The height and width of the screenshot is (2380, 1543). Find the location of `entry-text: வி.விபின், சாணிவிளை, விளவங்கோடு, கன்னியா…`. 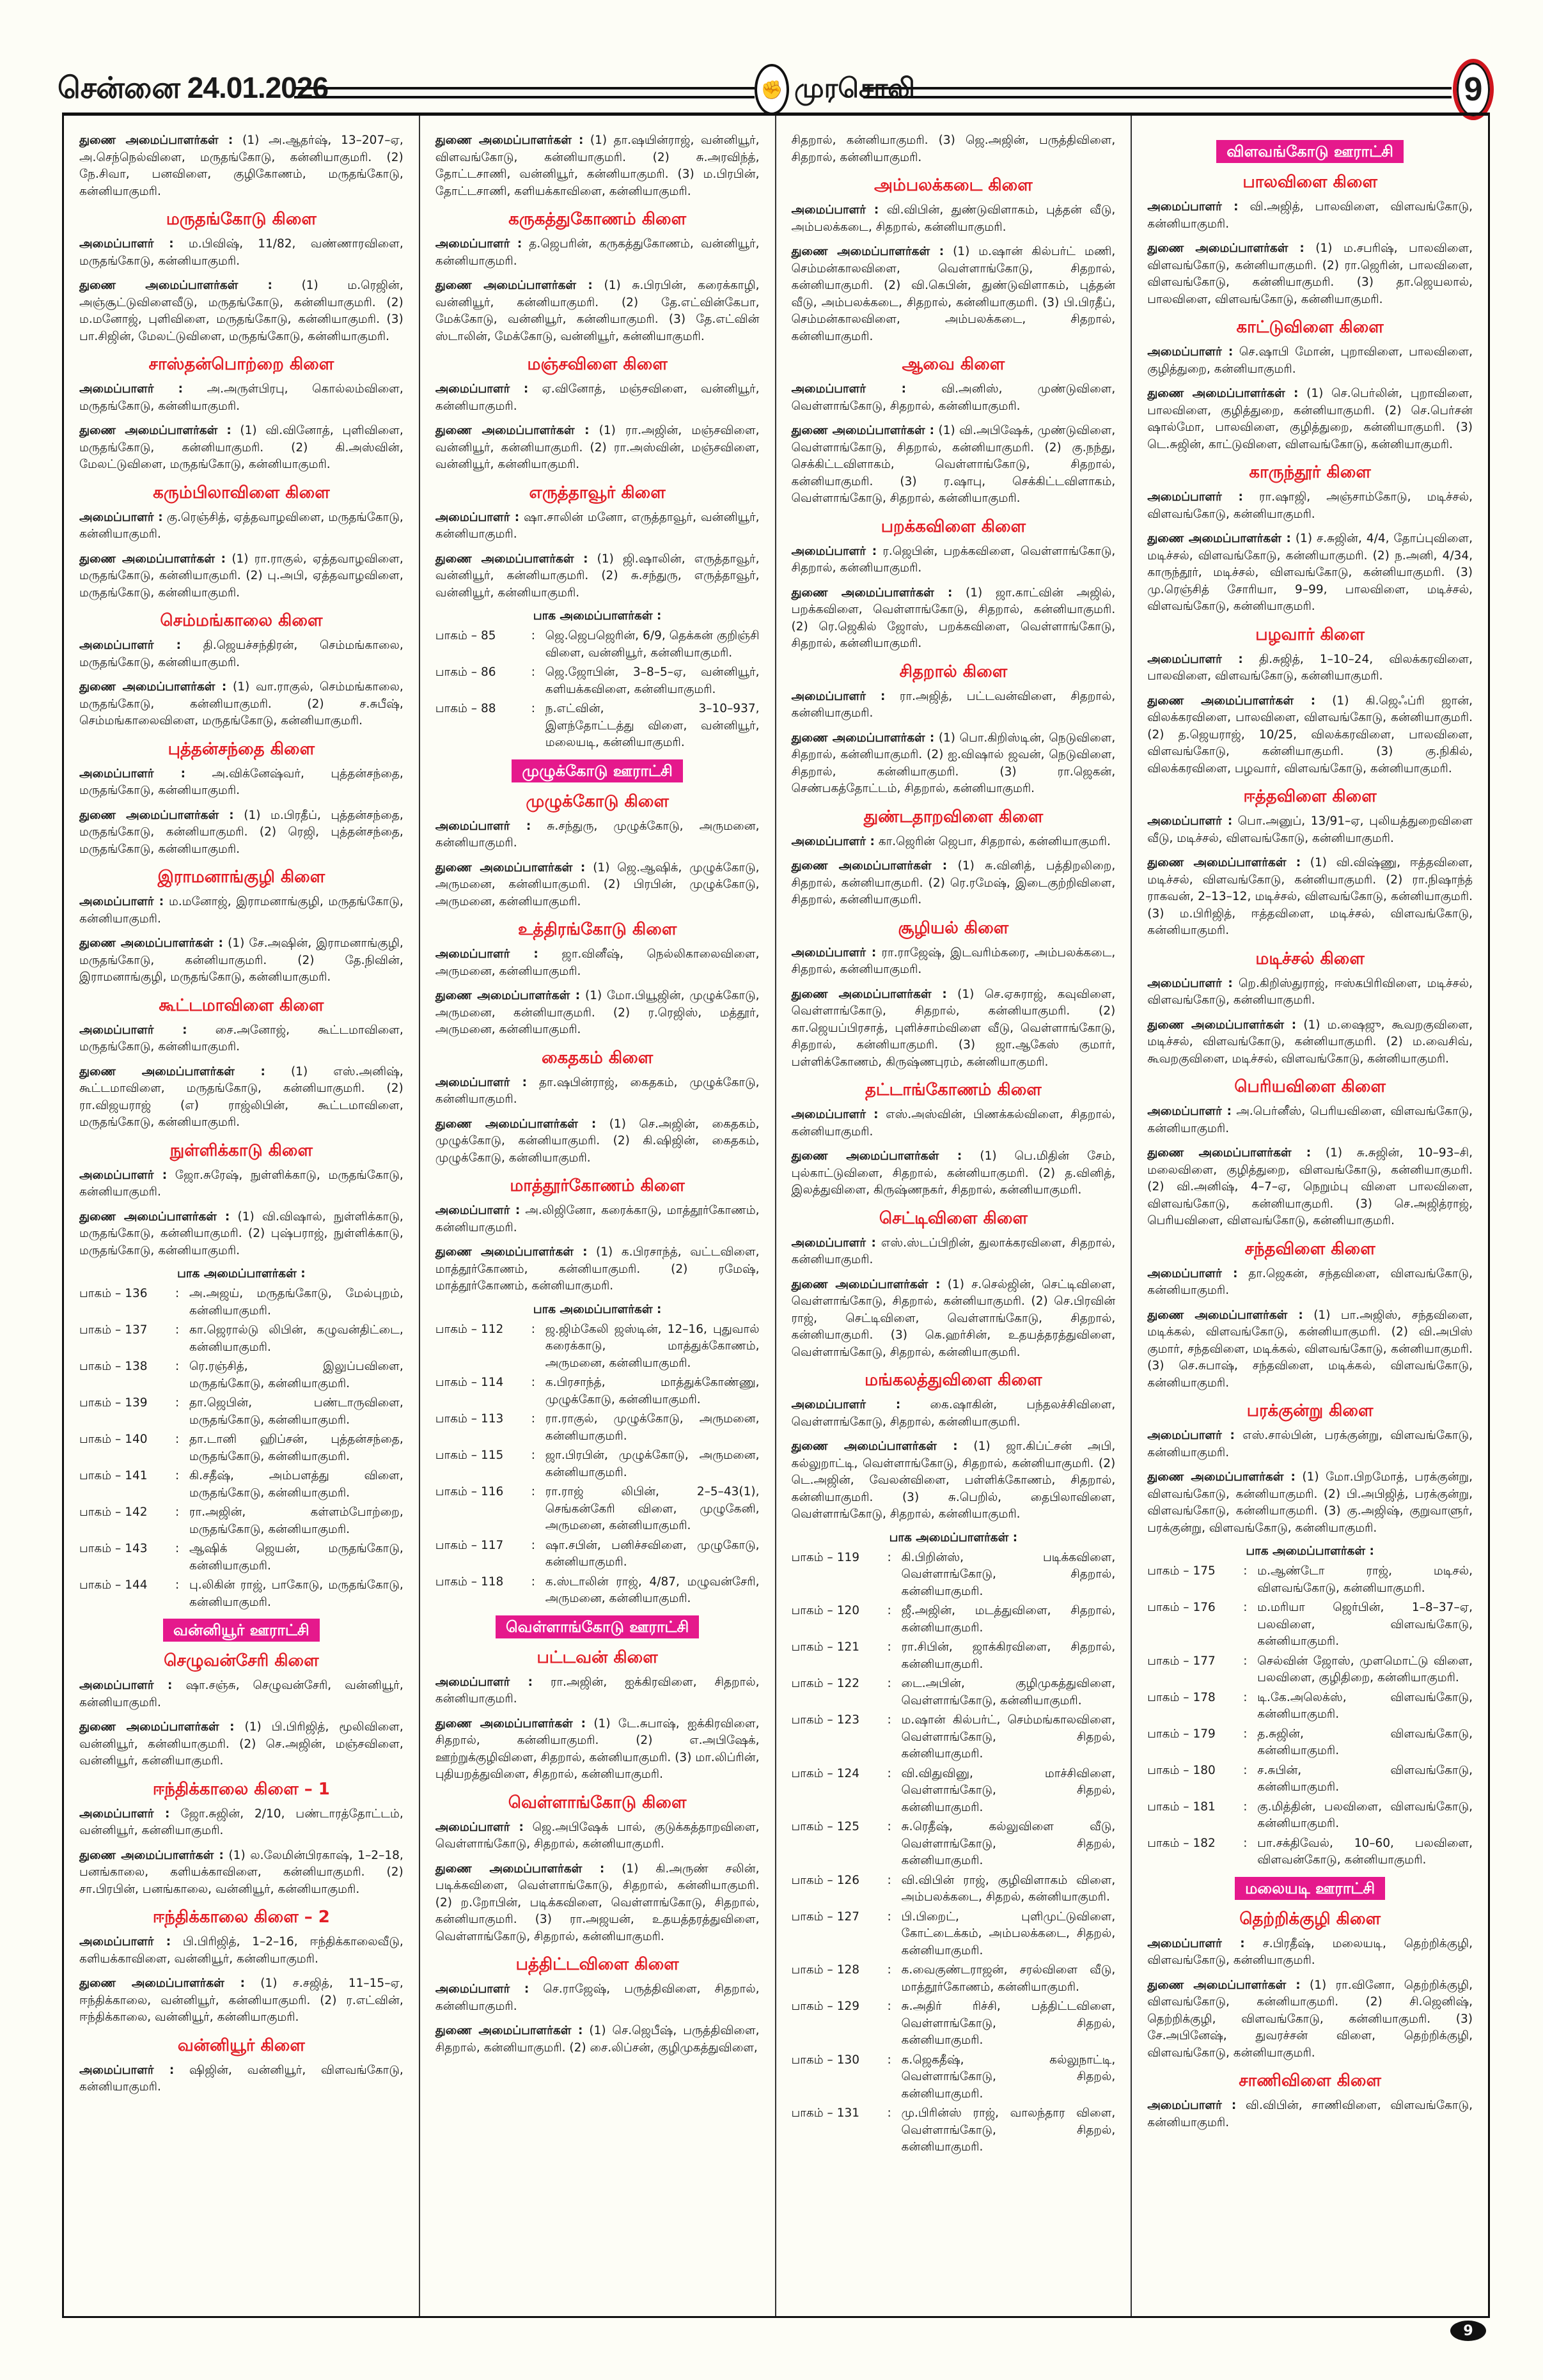

entry-text: வி.விபின், சாணிவிளை, விளவங்கோடு, கன்னியா… is located at coordinates (1310, 2114).